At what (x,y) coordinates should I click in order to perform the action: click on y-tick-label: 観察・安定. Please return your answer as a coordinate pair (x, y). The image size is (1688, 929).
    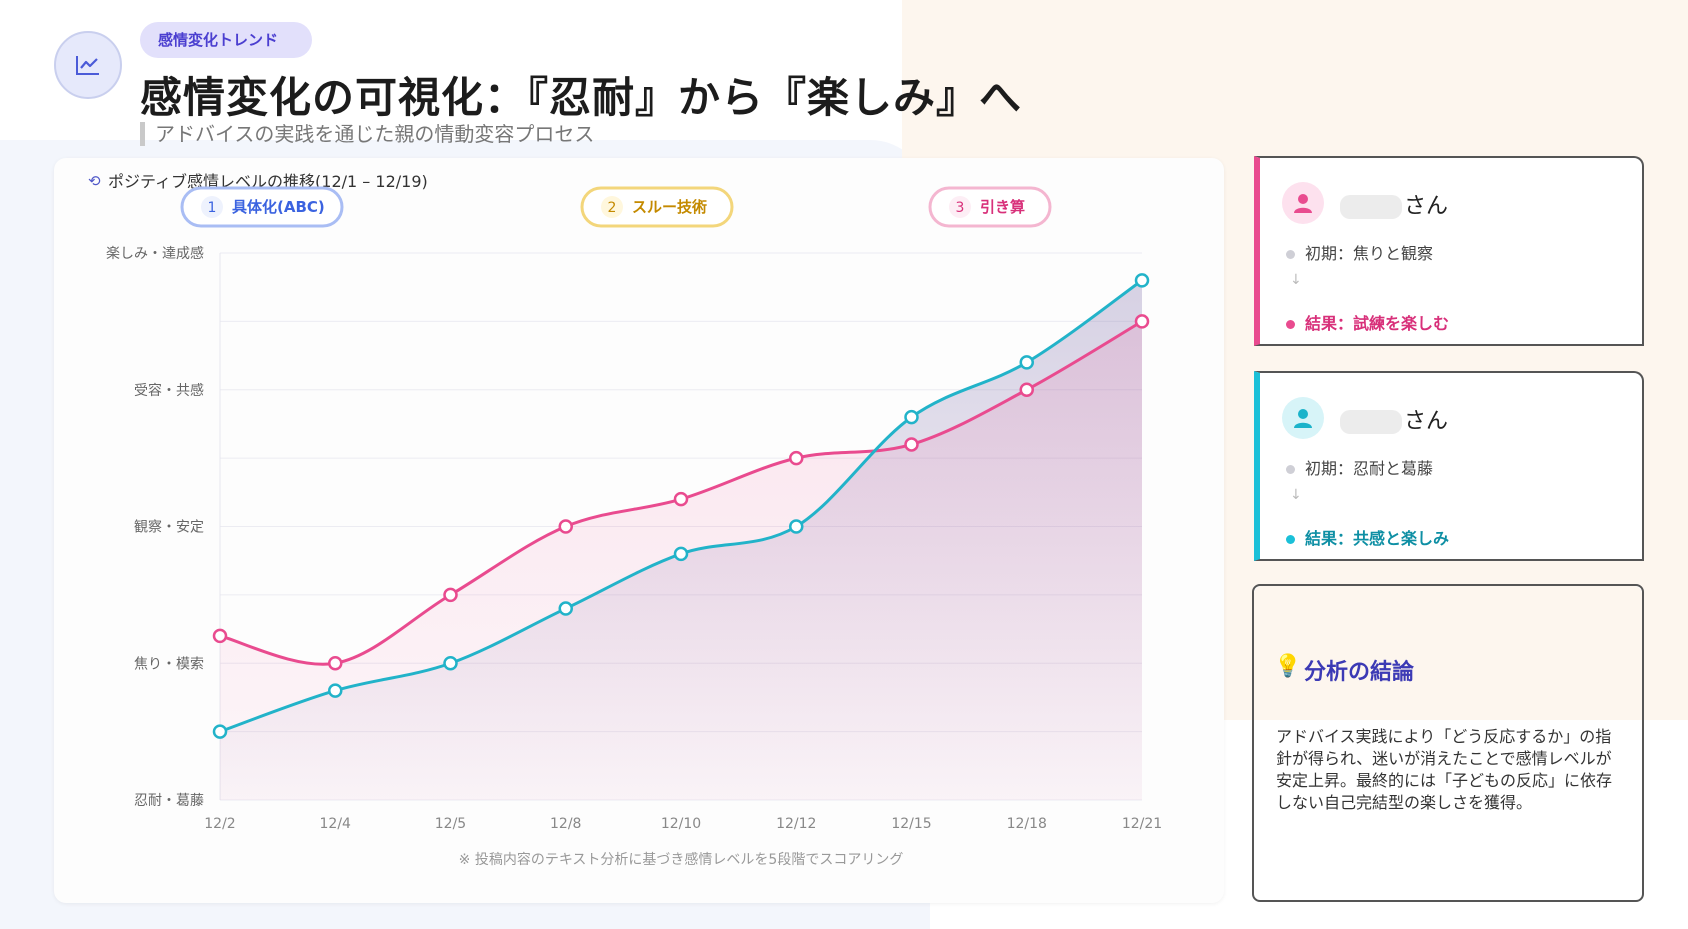
    Looking at the image, I should click on (169, 527).